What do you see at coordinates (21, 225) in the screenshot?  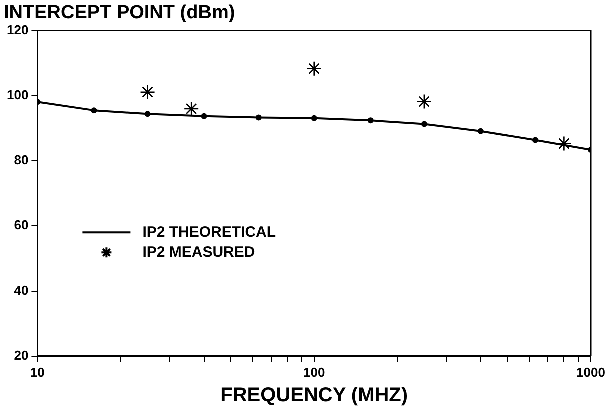 I see `y-tick-label: 60` at bounding box center [21, 225].